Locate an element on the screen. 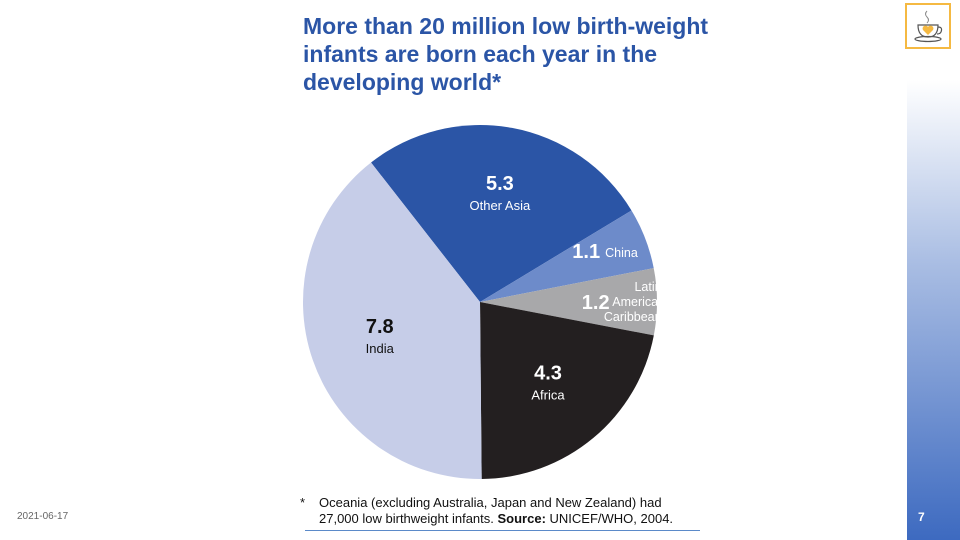 The width and height of the screenshot is (960, 540). slice-name: Other Asia is located at coordinates (500, 205).